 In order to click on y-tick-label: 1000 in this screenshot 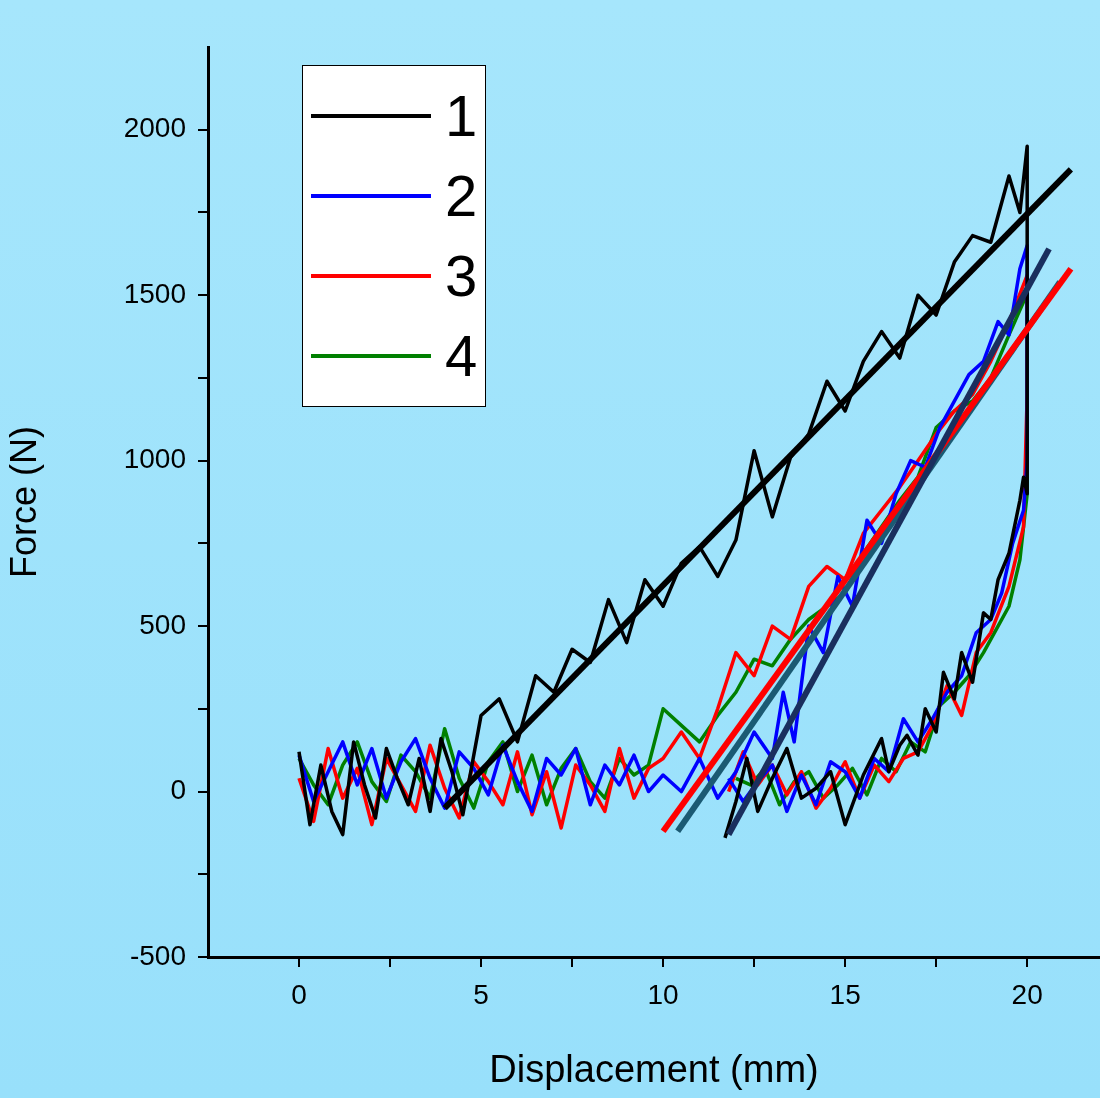, I will do `click(154, 459)`.